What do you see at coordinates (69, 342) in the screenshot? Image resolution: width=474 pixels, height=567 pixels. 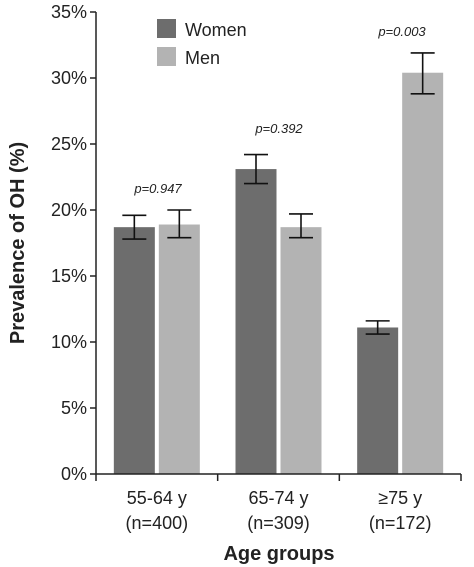 I see `y-tick-label: 10%` at bounding box center [69, 342].